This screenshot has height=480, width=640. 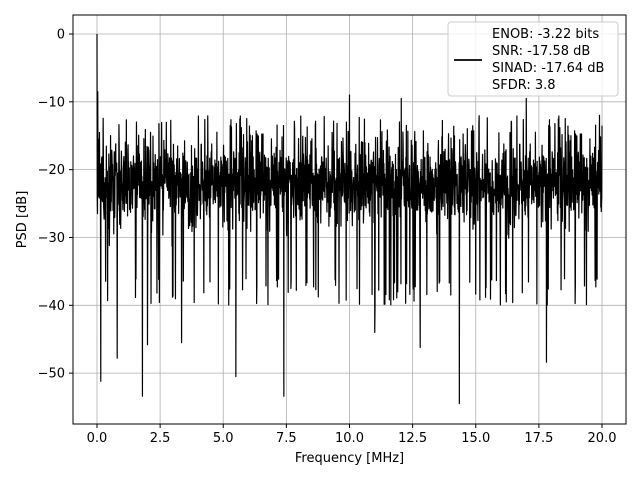 What do you see at coordinates (602, 438) in the screenshot?
I see `x-tick-label: 20.0` at bounding box center [602, 438].